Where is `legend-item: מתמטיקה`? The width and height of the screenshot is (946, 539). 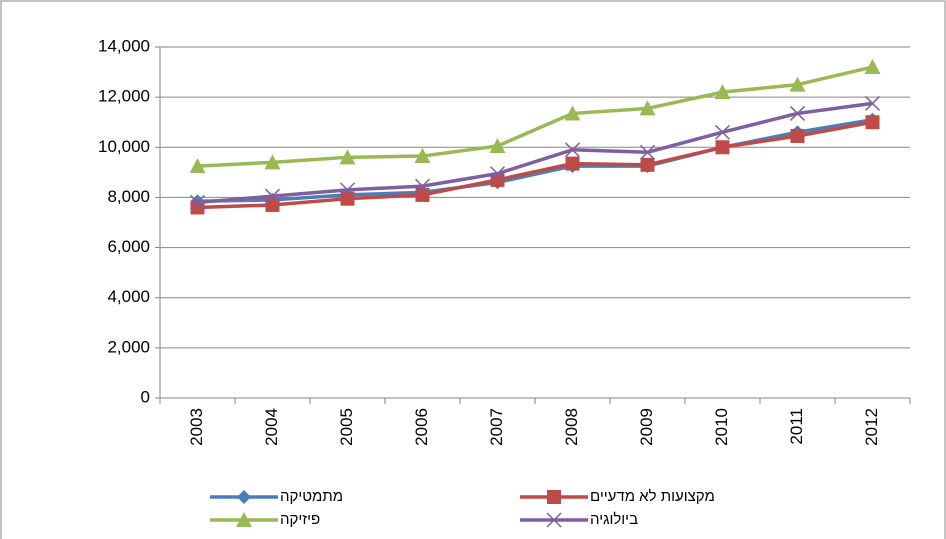 legend-item: מתמטיקה is located at coordinates (276, 496).